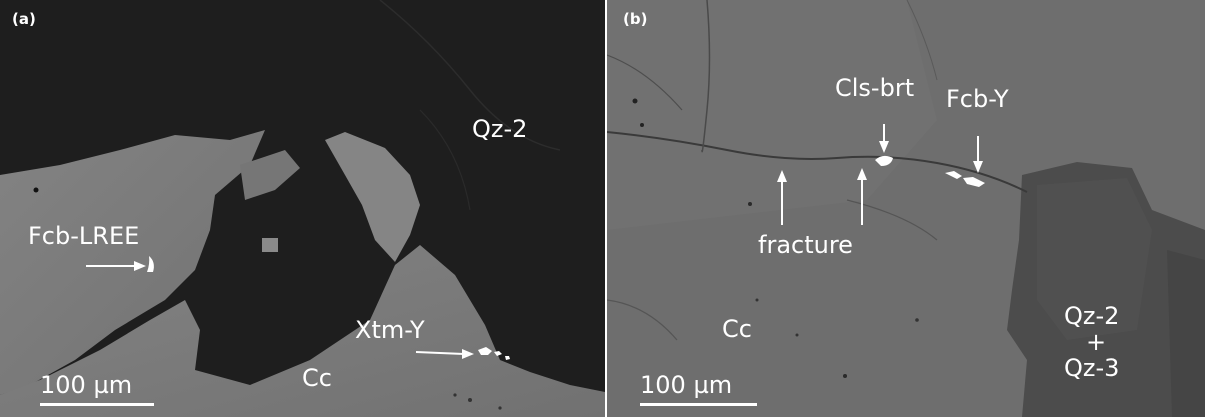  I want to click on label-fracture: fracture, so click(805, 245).